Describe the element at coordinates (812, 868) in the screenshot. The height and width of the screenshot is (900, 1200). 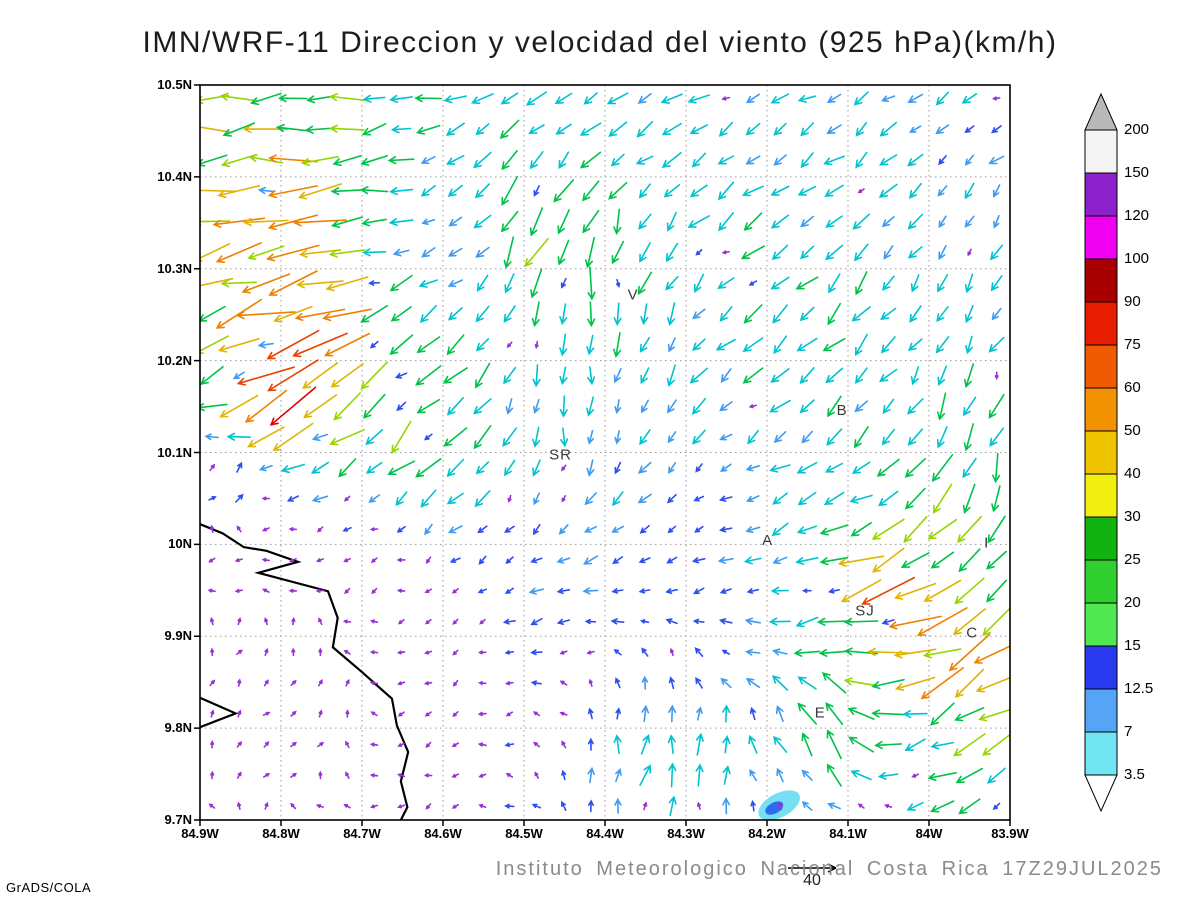
I see `reference-vector-arrow` at that location.